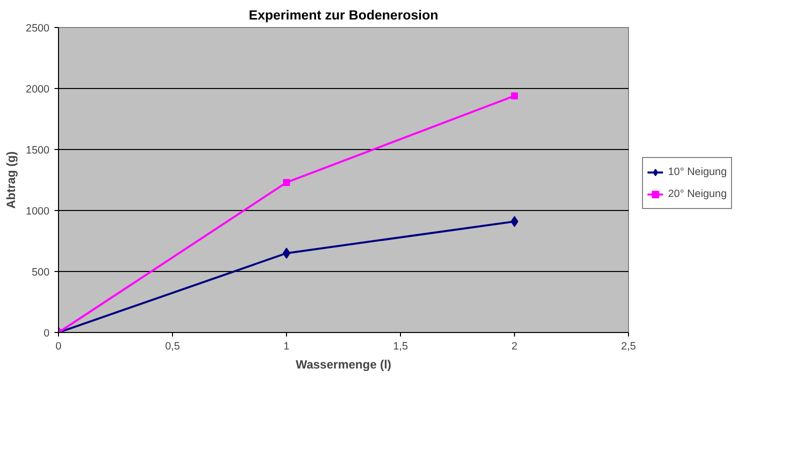 The image size is (788, 458). What do you see at coordinates (344, 365) in the screenshot?
I see `x-axis-title: Wassermenge (l)` at bounding box center [344, 365].